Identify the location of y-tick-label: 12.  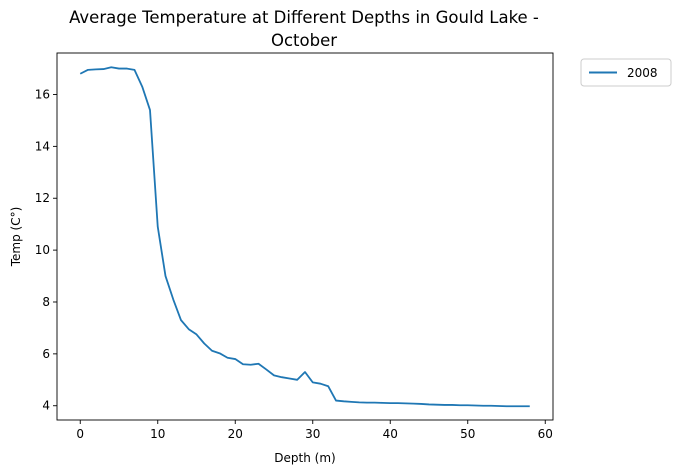
(42, 198).